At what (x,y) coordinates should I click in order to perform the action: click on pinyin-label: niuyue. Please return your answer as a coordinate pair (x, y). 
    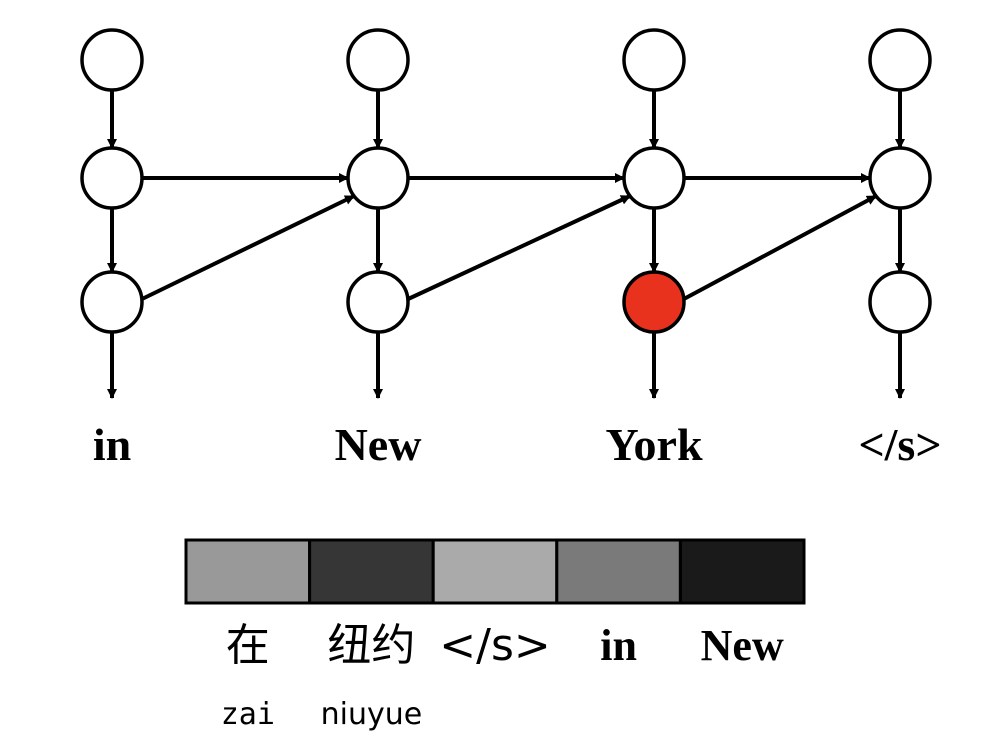
    Looking at the image, I should click on (372, 714).